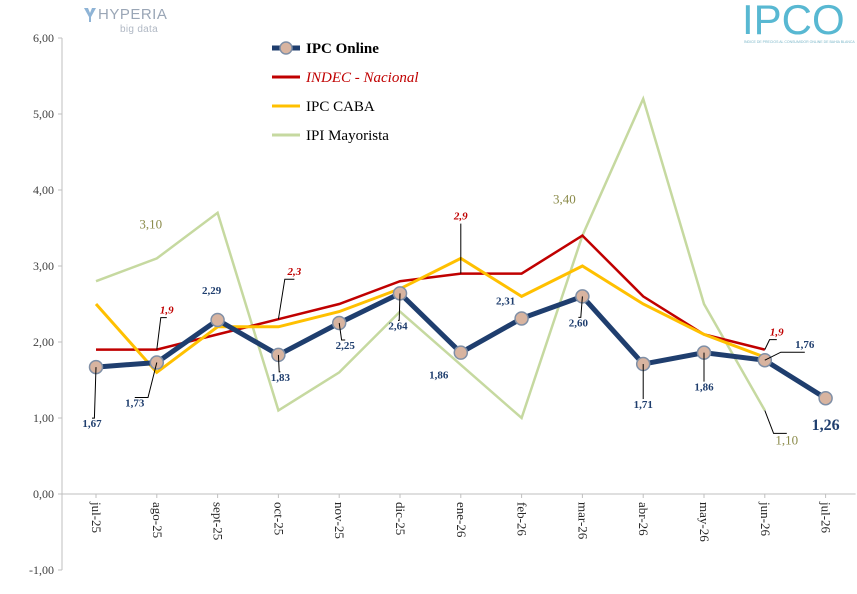  I want to click on y-tick-label: 4,00, so click(43, 190).